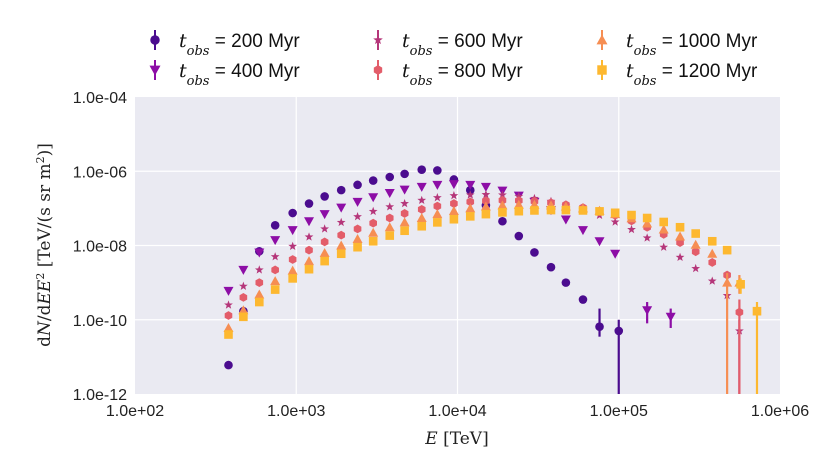 The width and height of the screenshot is (830, 461). What do you see at coordinates (677, 44) in the screenshot?
I see `legend-item: tobs = 1000 Myr` at bounding box center [677, 44].